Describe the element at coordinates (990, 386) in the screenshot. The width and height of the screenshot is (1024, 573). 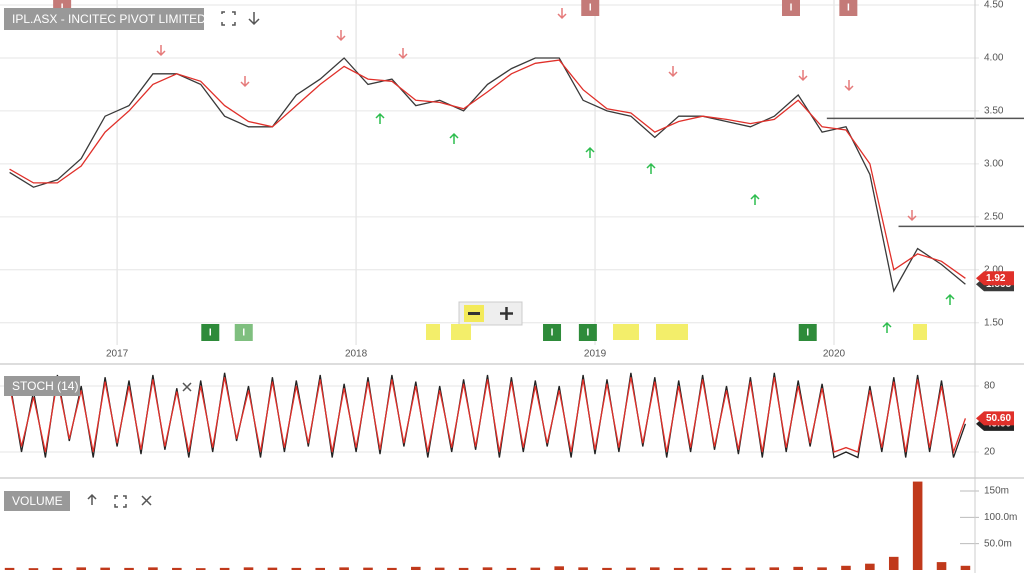
I see `y-tick-label: 80` at that location.